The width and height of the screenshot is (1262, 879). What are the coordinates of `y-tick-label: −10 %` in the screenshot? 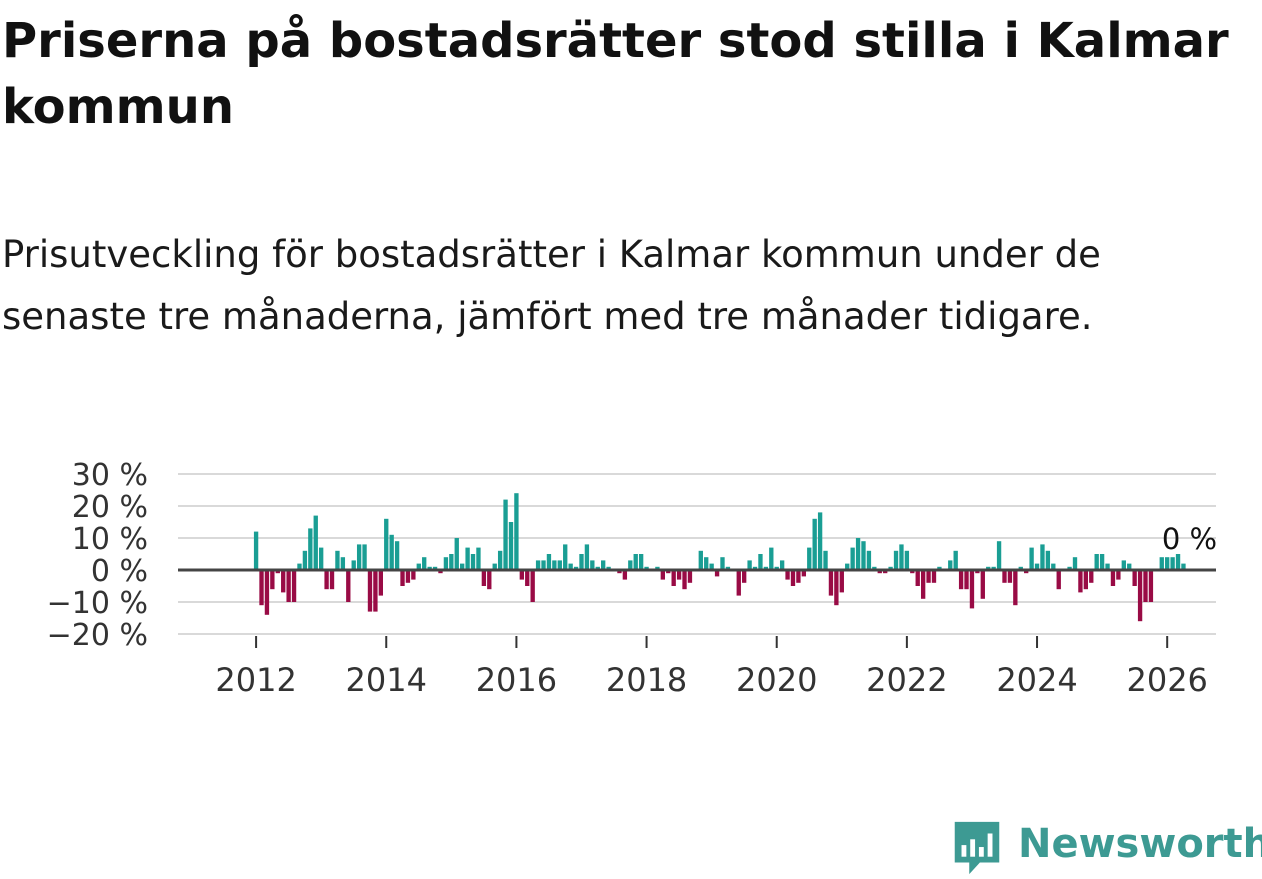 It's located at (97, 603).